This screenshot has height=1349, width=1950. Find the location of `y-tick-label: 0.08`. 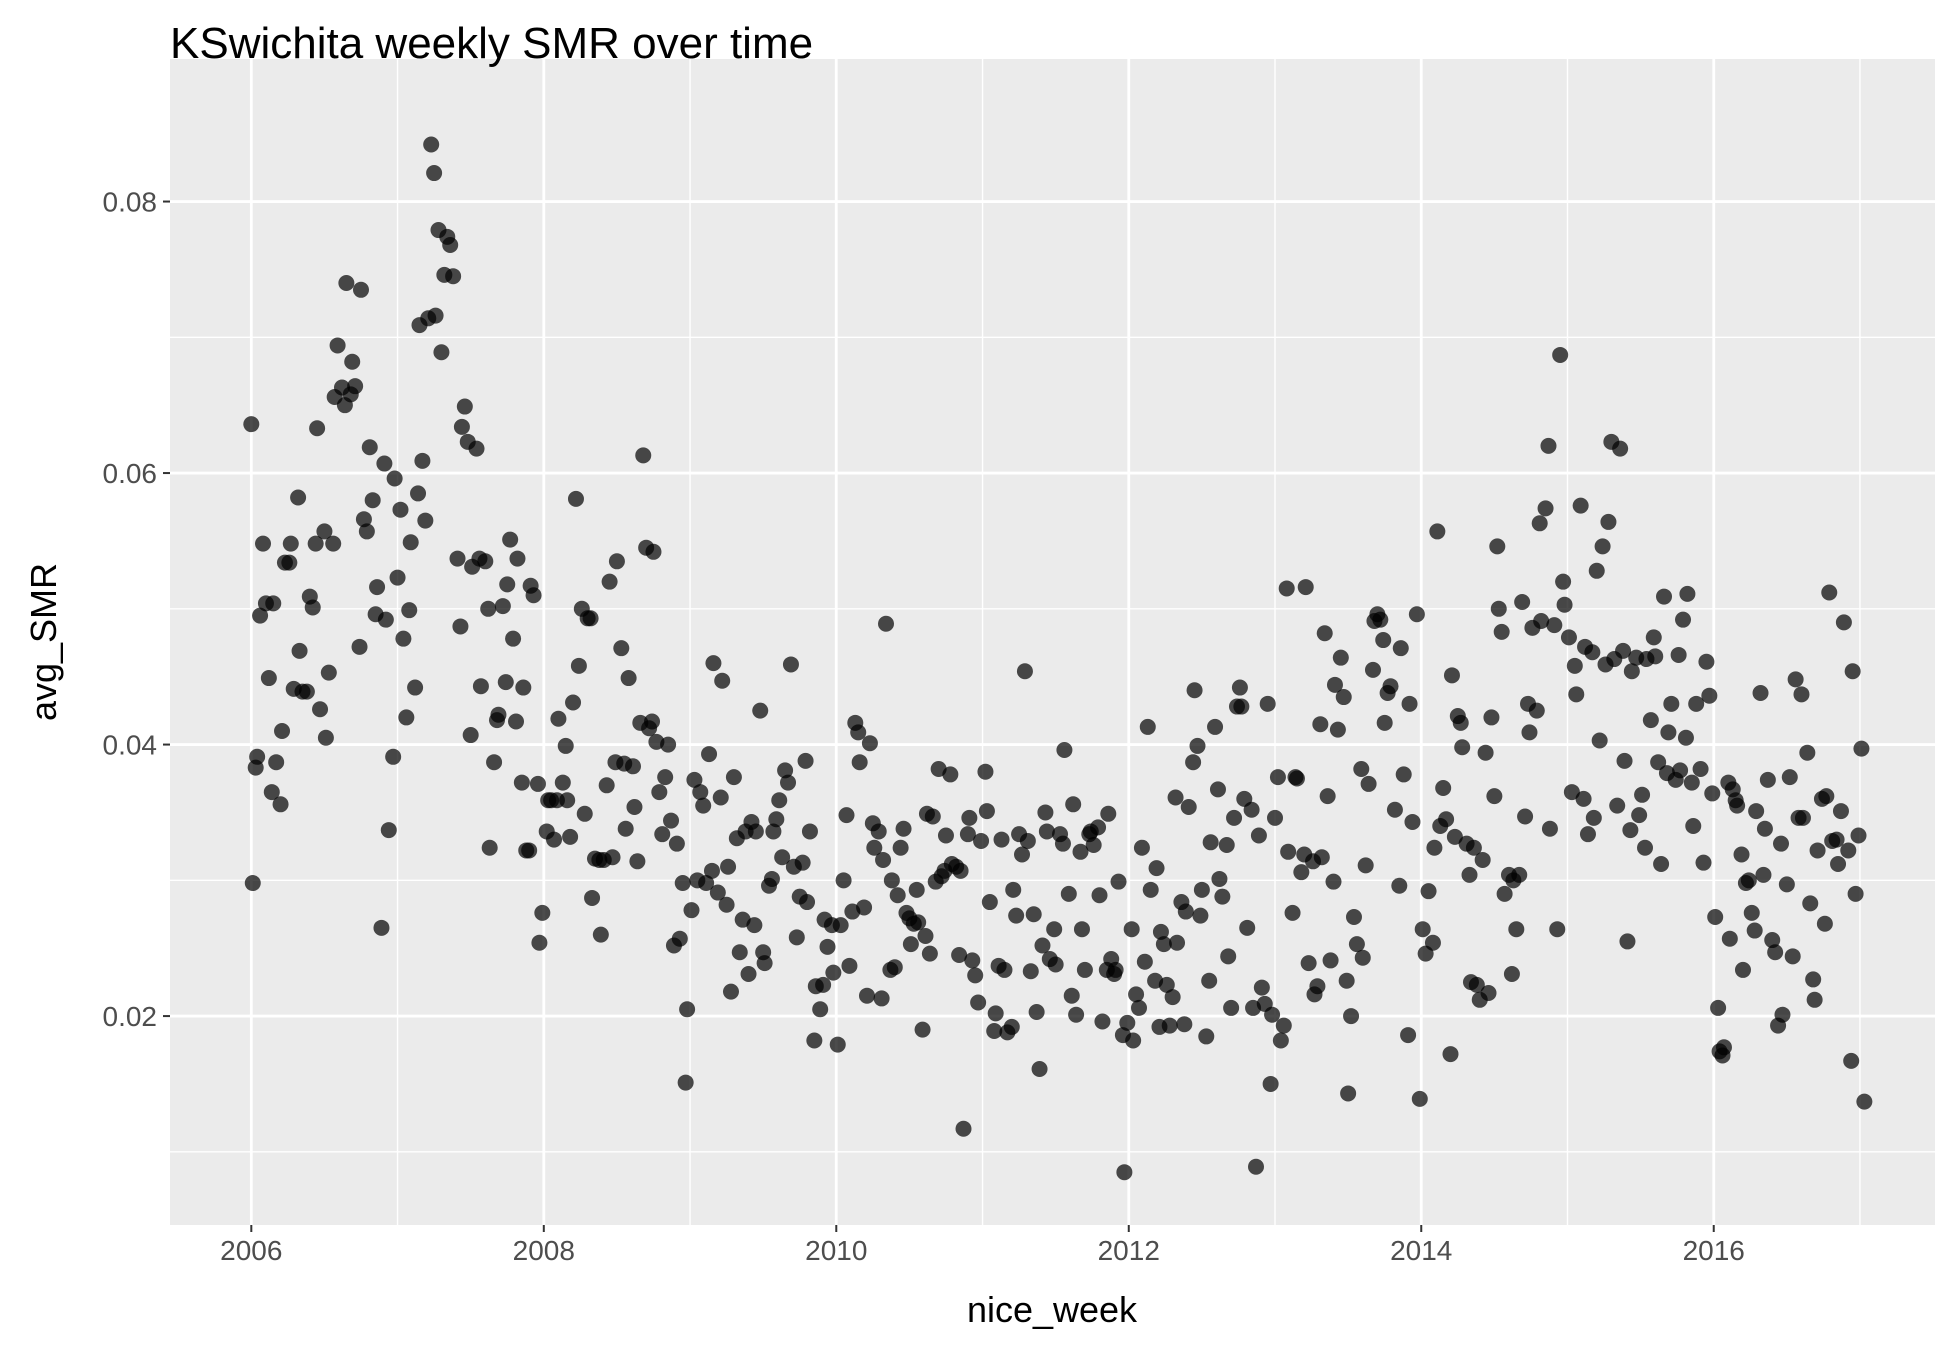

y-tick-label: 0.08 is located at coordinates (130, 202).